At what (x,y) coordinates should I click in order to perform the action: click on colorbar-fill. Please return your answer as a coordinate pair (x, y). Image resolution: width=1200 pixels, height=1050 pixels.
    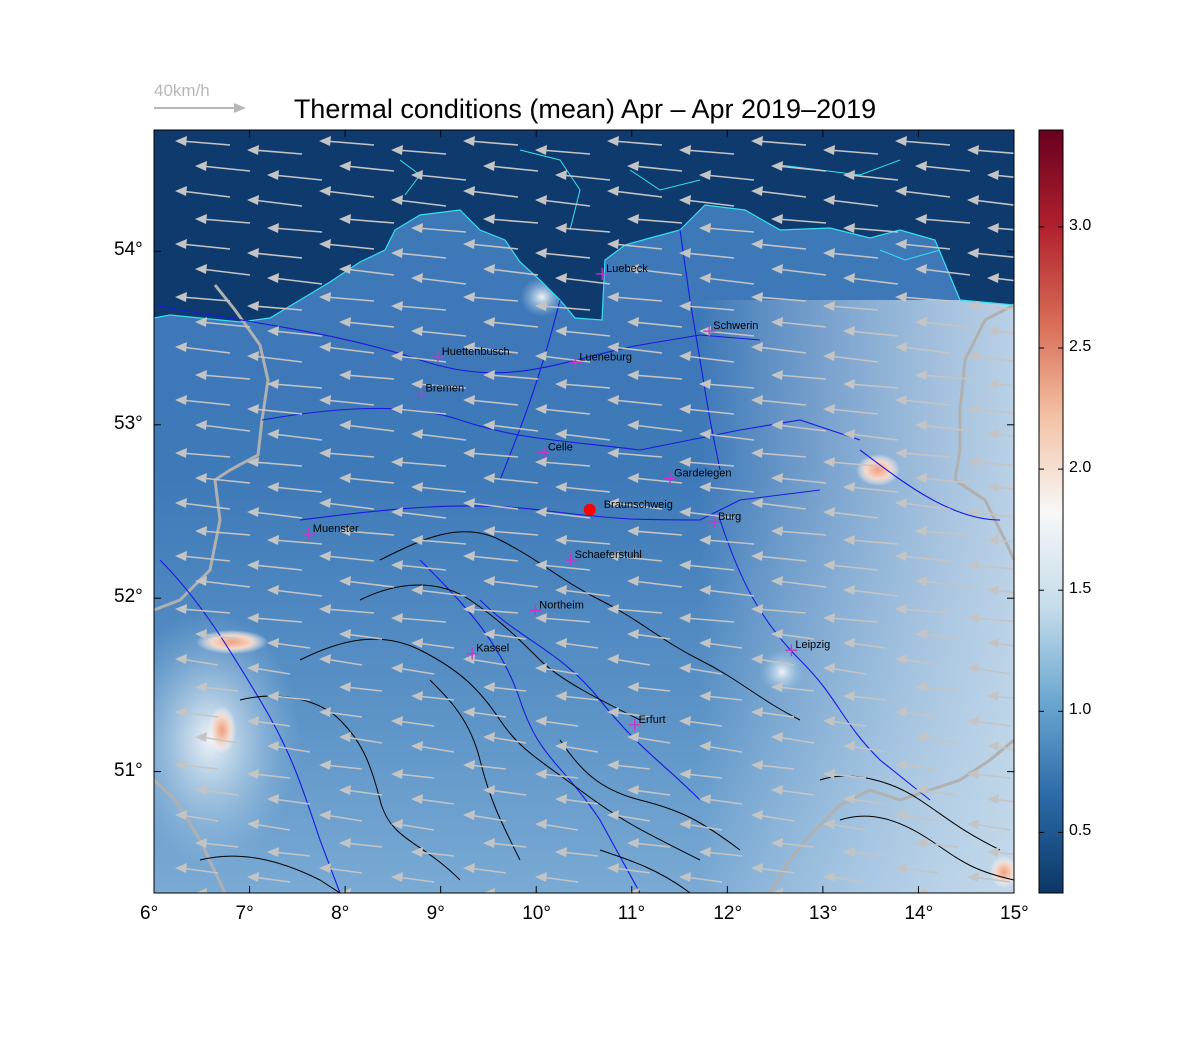
    Looking at the image, I should click on (1051, 511).